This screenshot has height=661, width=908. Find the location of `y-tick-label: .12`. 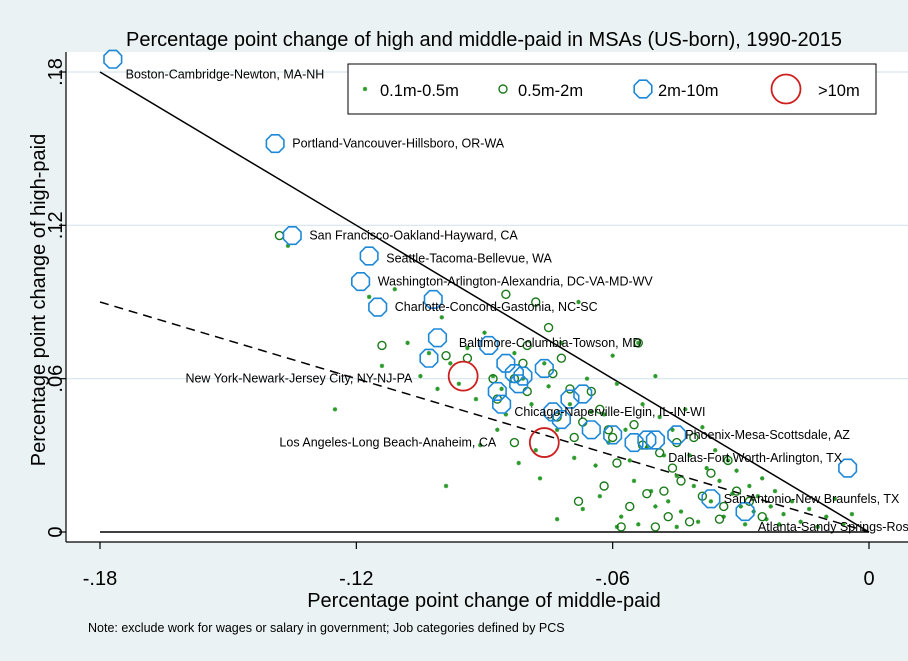

y-tick-label: .12 is located at coordinates (56, 225).